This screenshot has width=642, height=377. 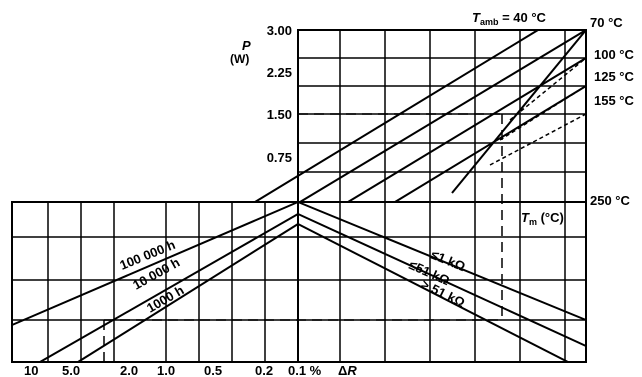 What do you see at coordinates (442, 261) in the screenshot?
I see `resistance-curve-1k` at bounding box center [442, 261].